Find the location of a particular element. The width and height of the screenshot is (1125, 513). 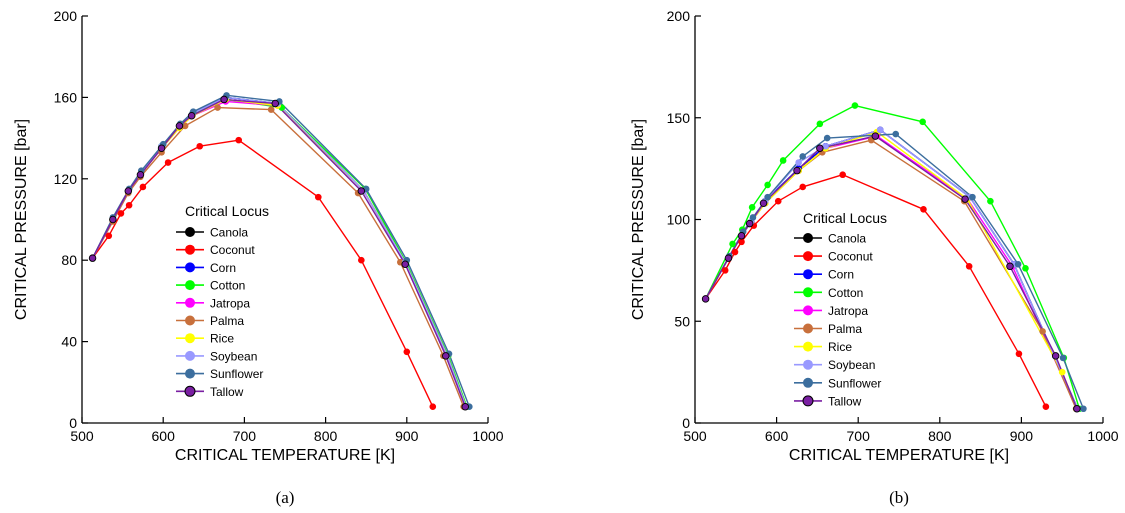

legend-item-palma: Palma is located at coordinates (828, 329).